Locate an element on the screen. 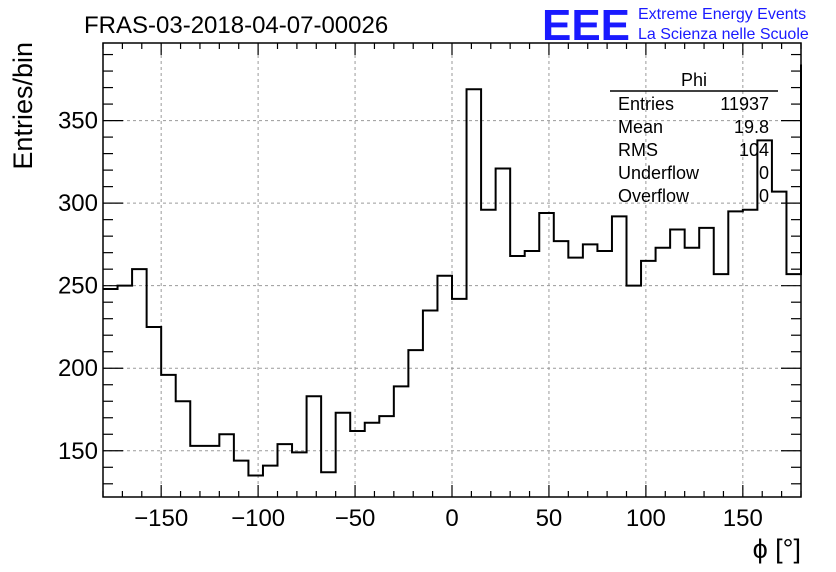 The width and height of the screenshot is (836, 572). stats-row-label: Mean is located at coordinates (640, 127).